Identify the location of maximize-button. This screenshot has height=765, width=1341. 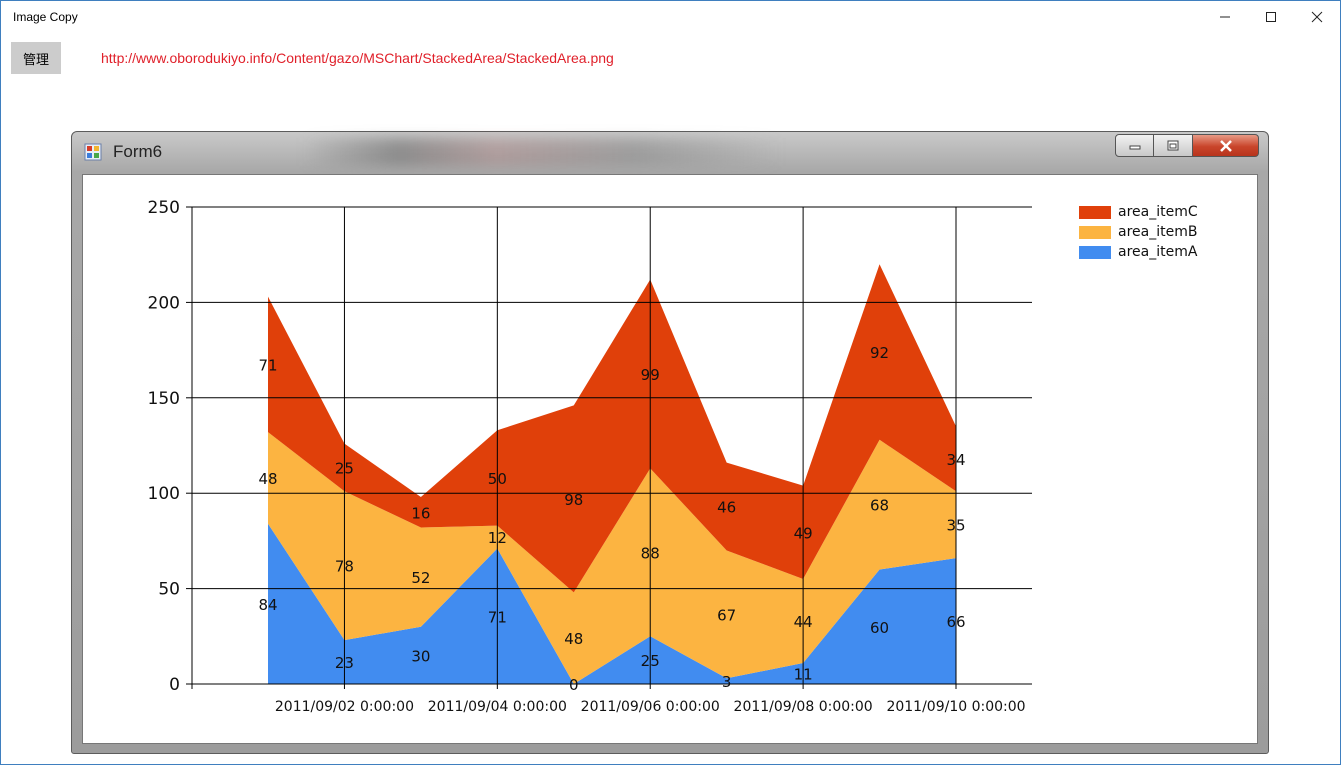
(1271, 17).